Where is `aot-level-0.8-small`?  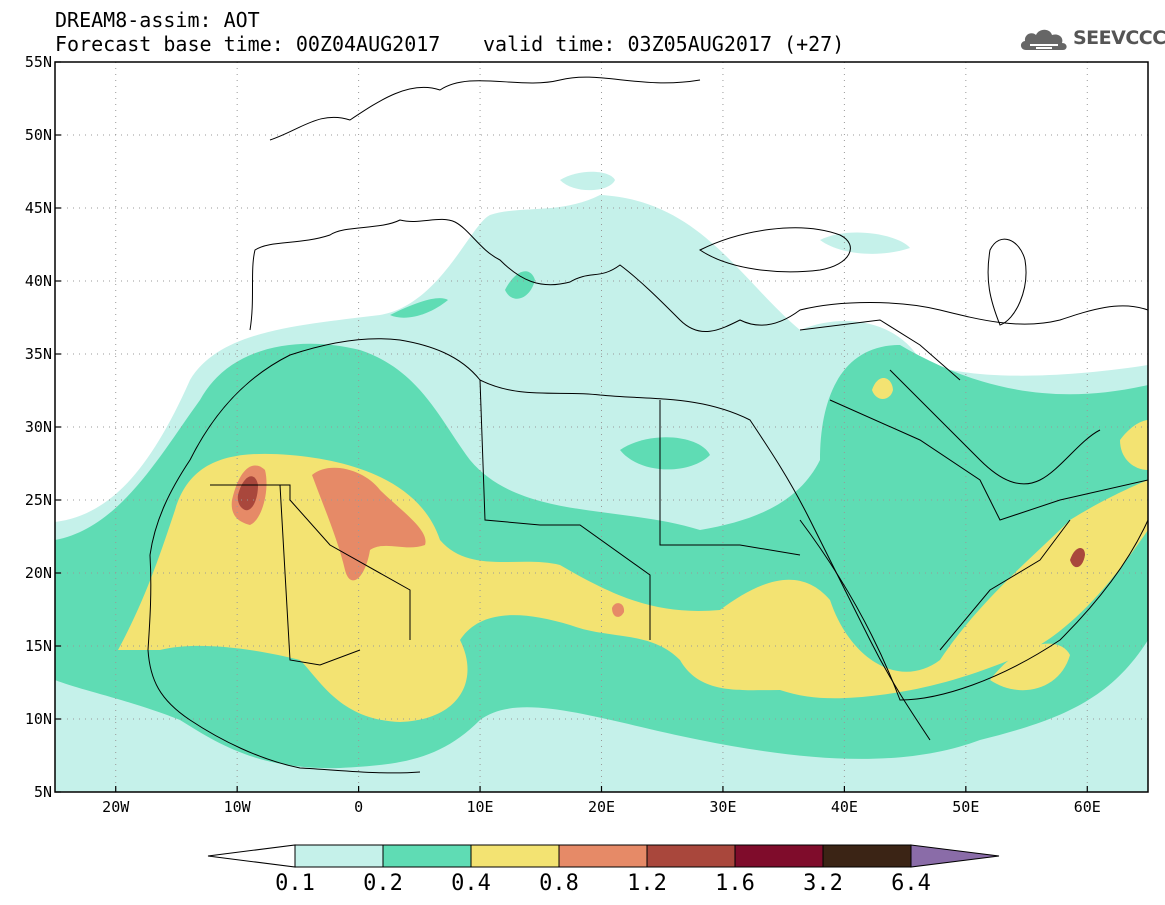
aot-level-0.8-small is located at coordinates (618, 610).